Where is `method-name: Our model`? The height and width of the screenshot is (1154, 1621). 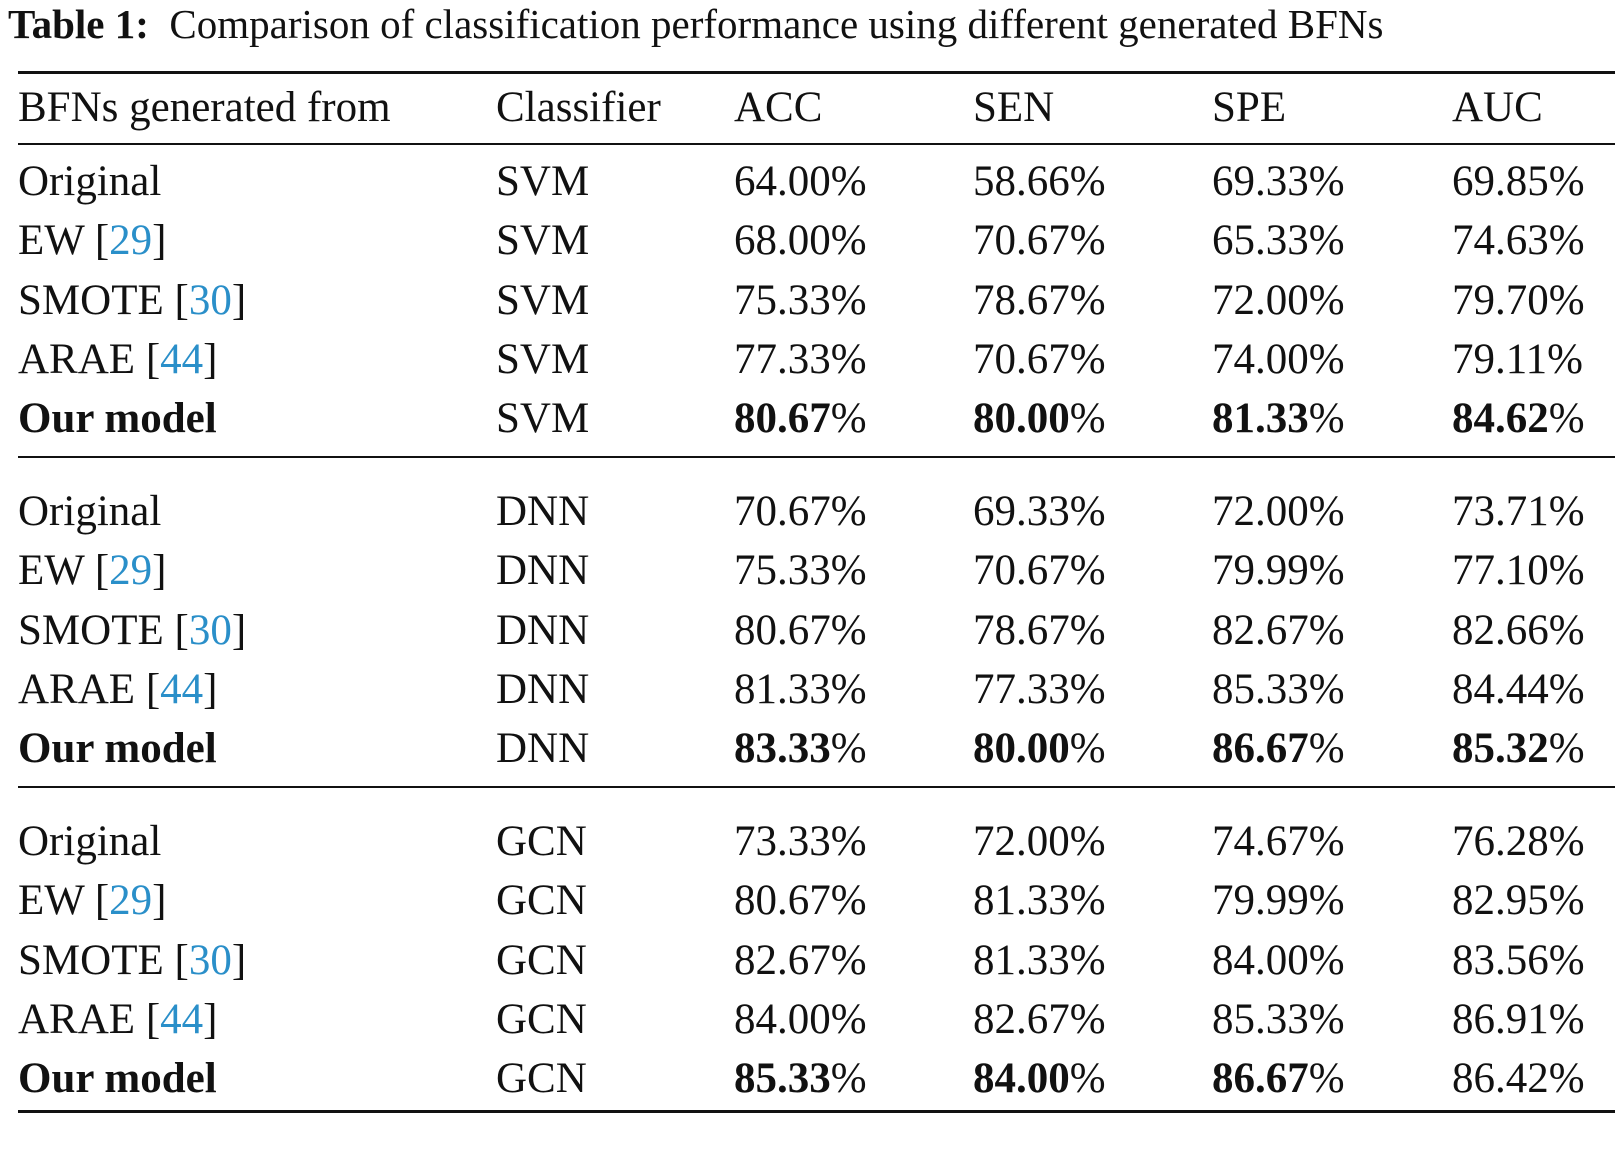
method-name: Our model is located at coordinates (117, 749).